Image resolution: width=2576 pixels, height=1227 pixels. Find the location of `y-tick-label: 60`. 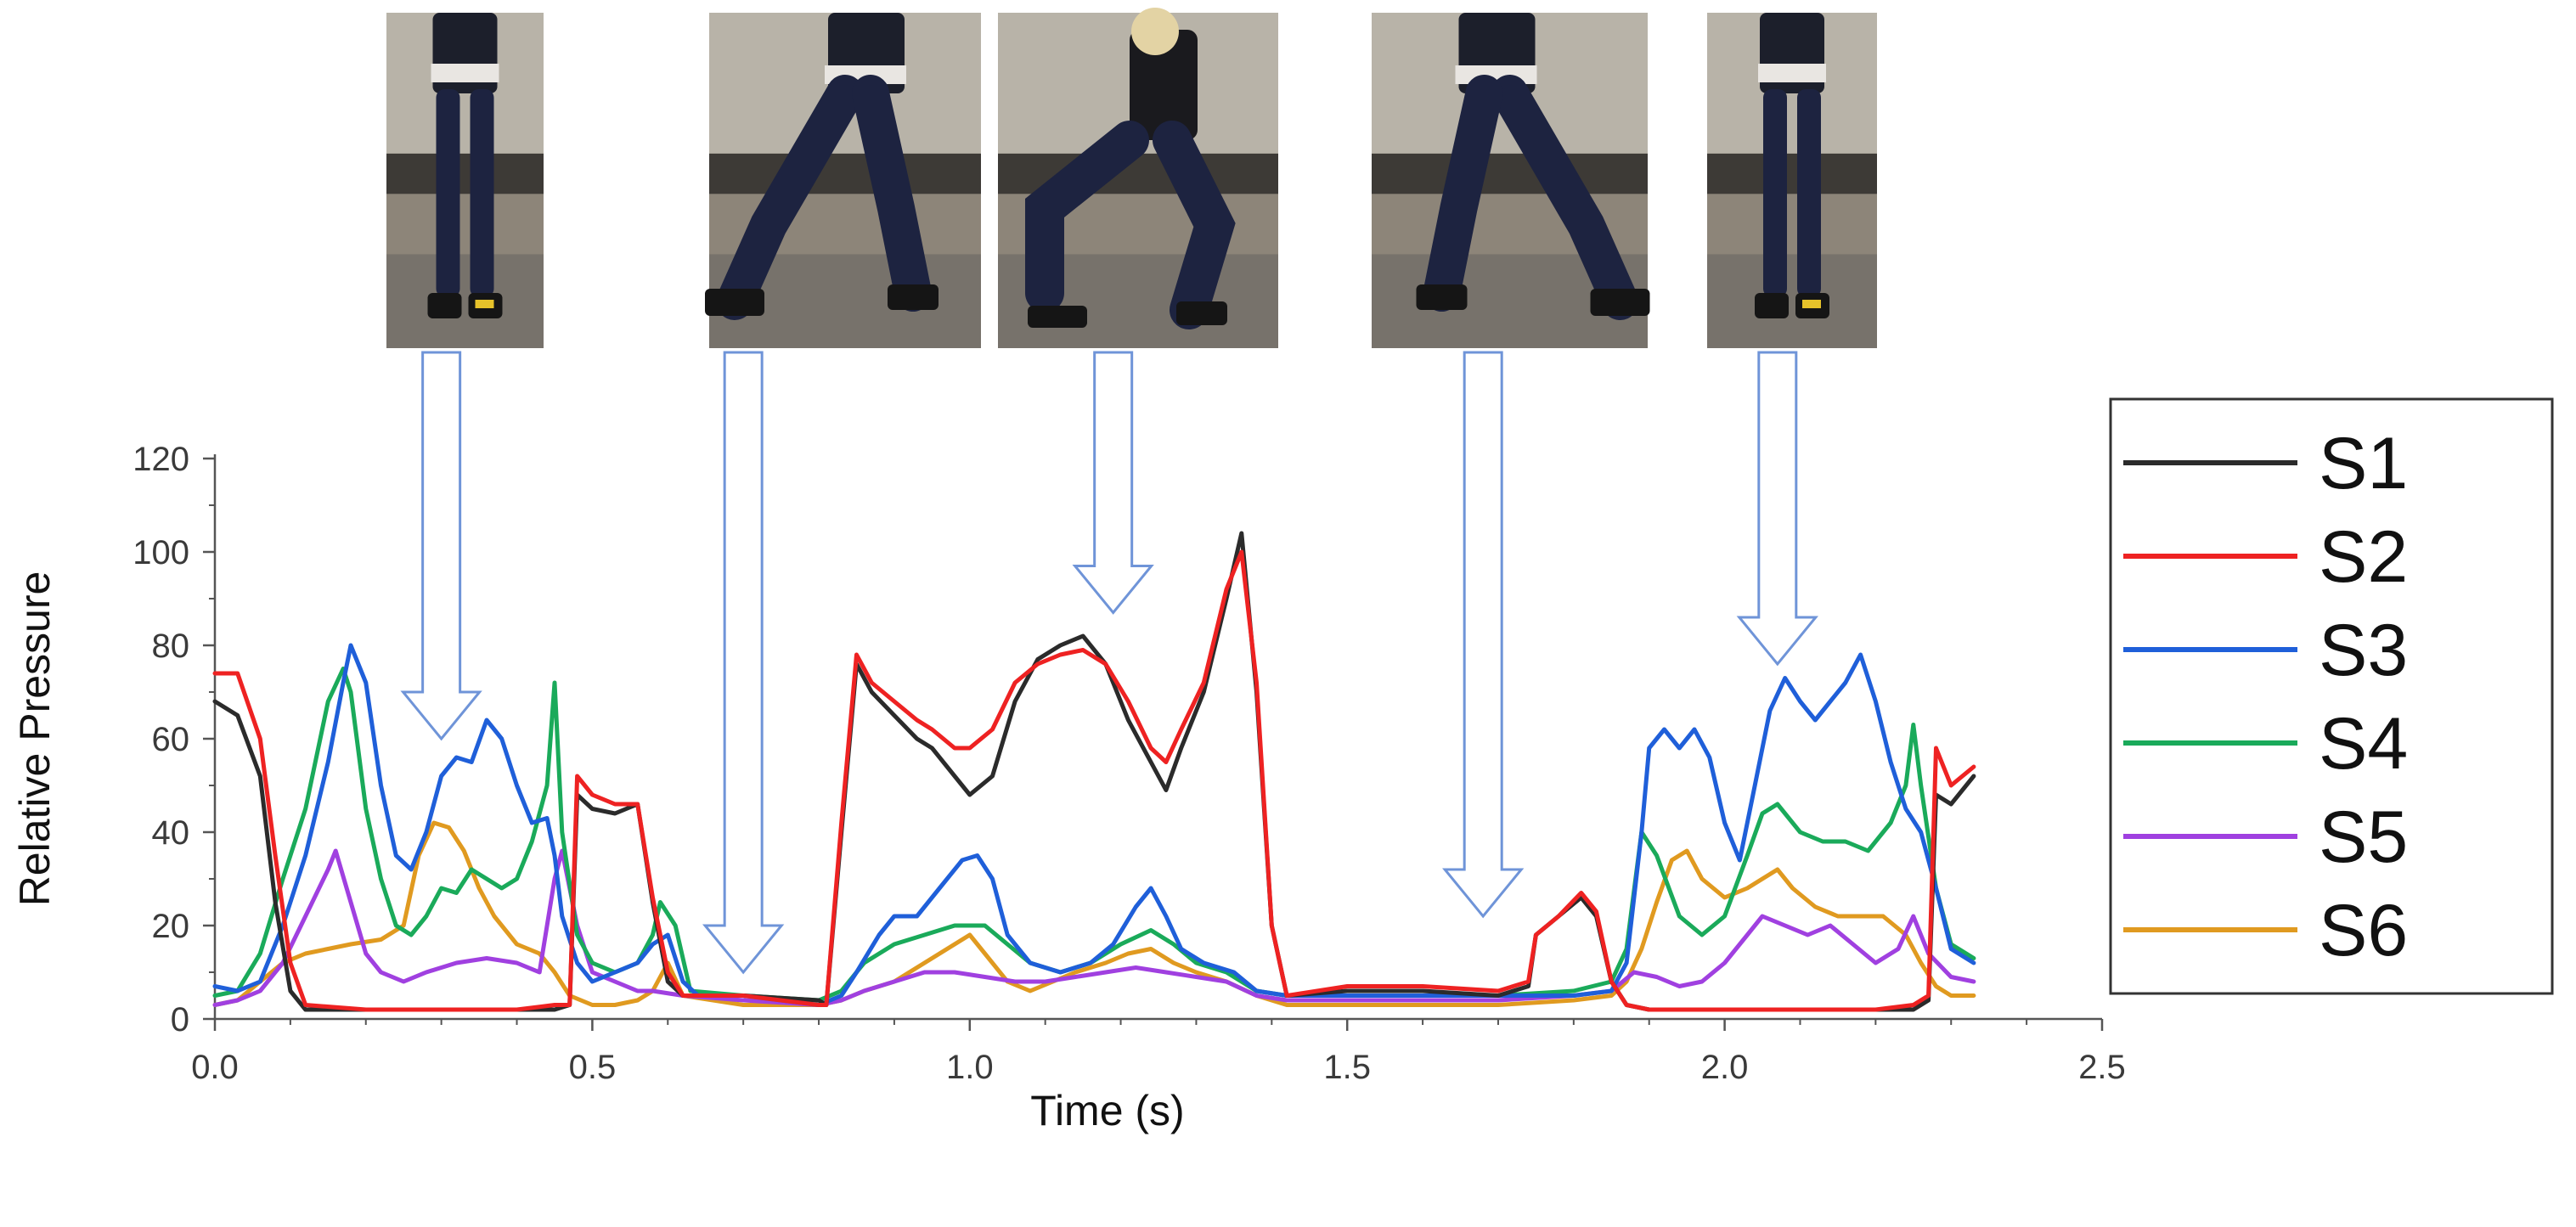

y-tick-label: 60 is located at coordinates (171, 739).